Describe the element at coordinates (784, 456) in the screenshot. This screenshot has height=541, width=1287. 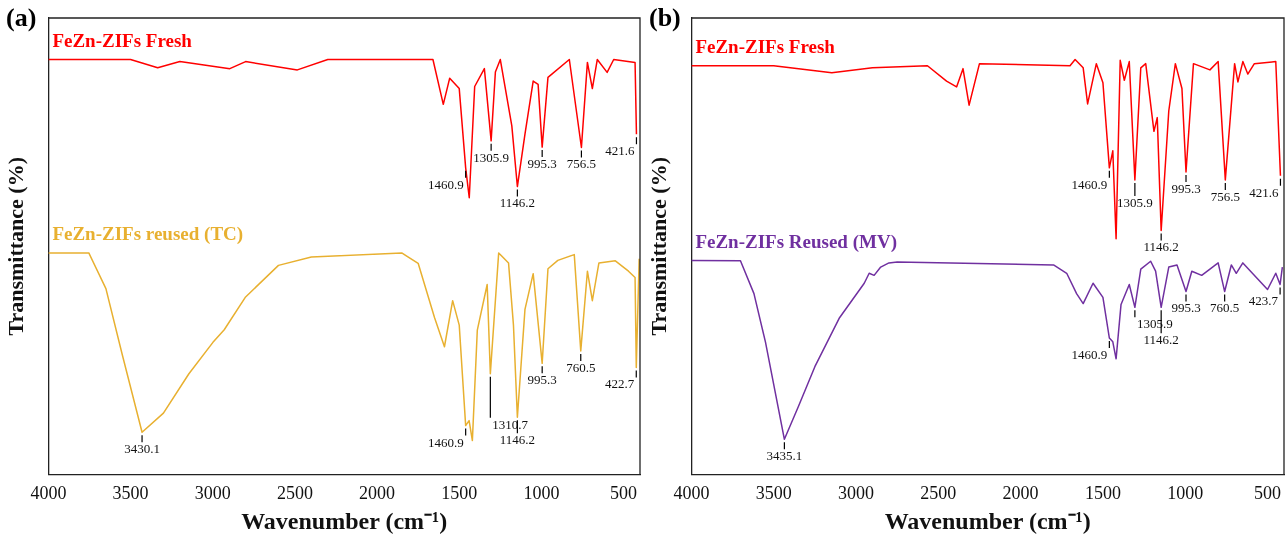
I see `annotation: 3435.1` at that location.